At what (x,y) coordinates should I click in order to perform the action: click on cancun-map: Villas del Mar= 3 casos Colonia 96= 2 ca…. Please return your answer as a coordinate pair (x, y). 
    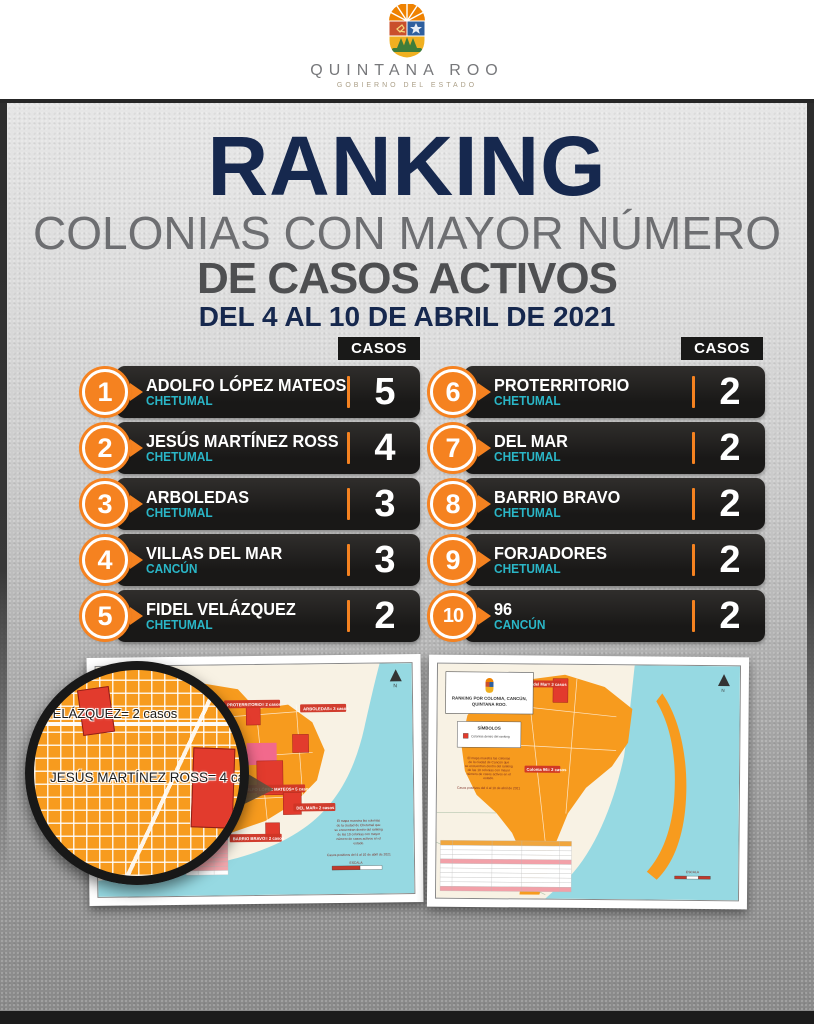
    Looking at the image, I should click on (588, 782).